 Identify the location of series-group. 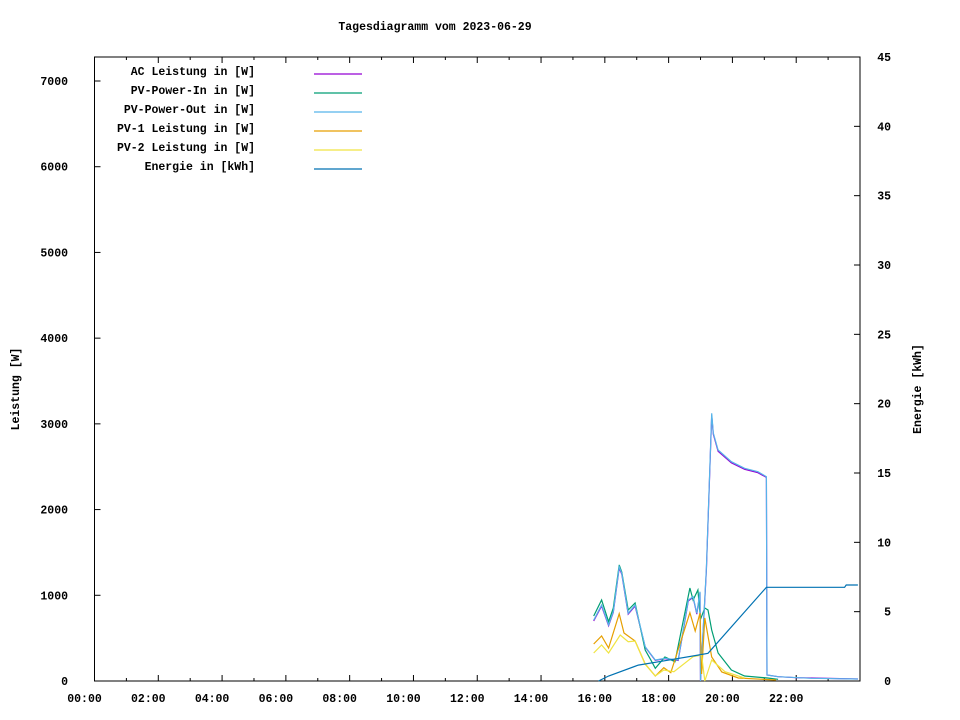
(725, 547).